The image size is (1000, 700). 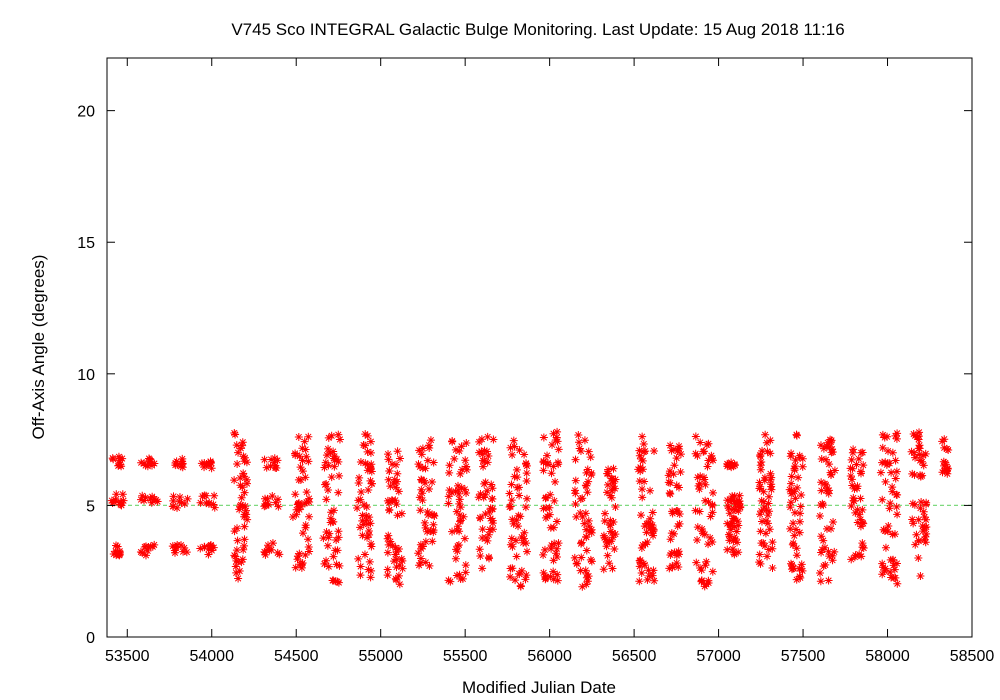 What do you see at coordinates (380, 656) in the screenshot?
I see `x-tick-label: 55000` at bounding box center [380, 656].